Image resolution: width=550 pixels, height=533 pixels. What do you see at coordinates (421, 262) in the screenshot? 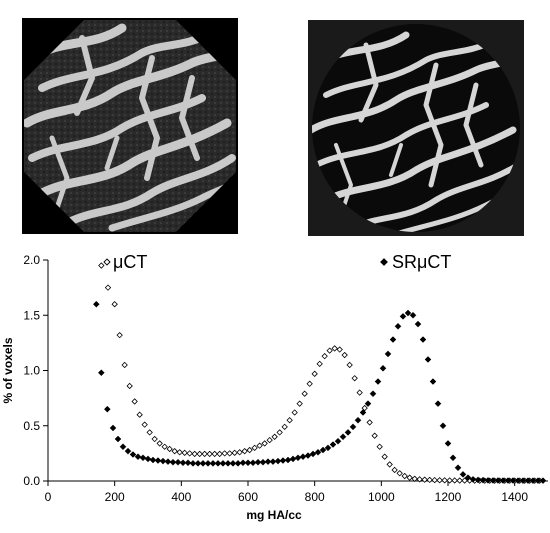
I see `legend-sruct-label: SRμCT` at bounding box center [421, 262].